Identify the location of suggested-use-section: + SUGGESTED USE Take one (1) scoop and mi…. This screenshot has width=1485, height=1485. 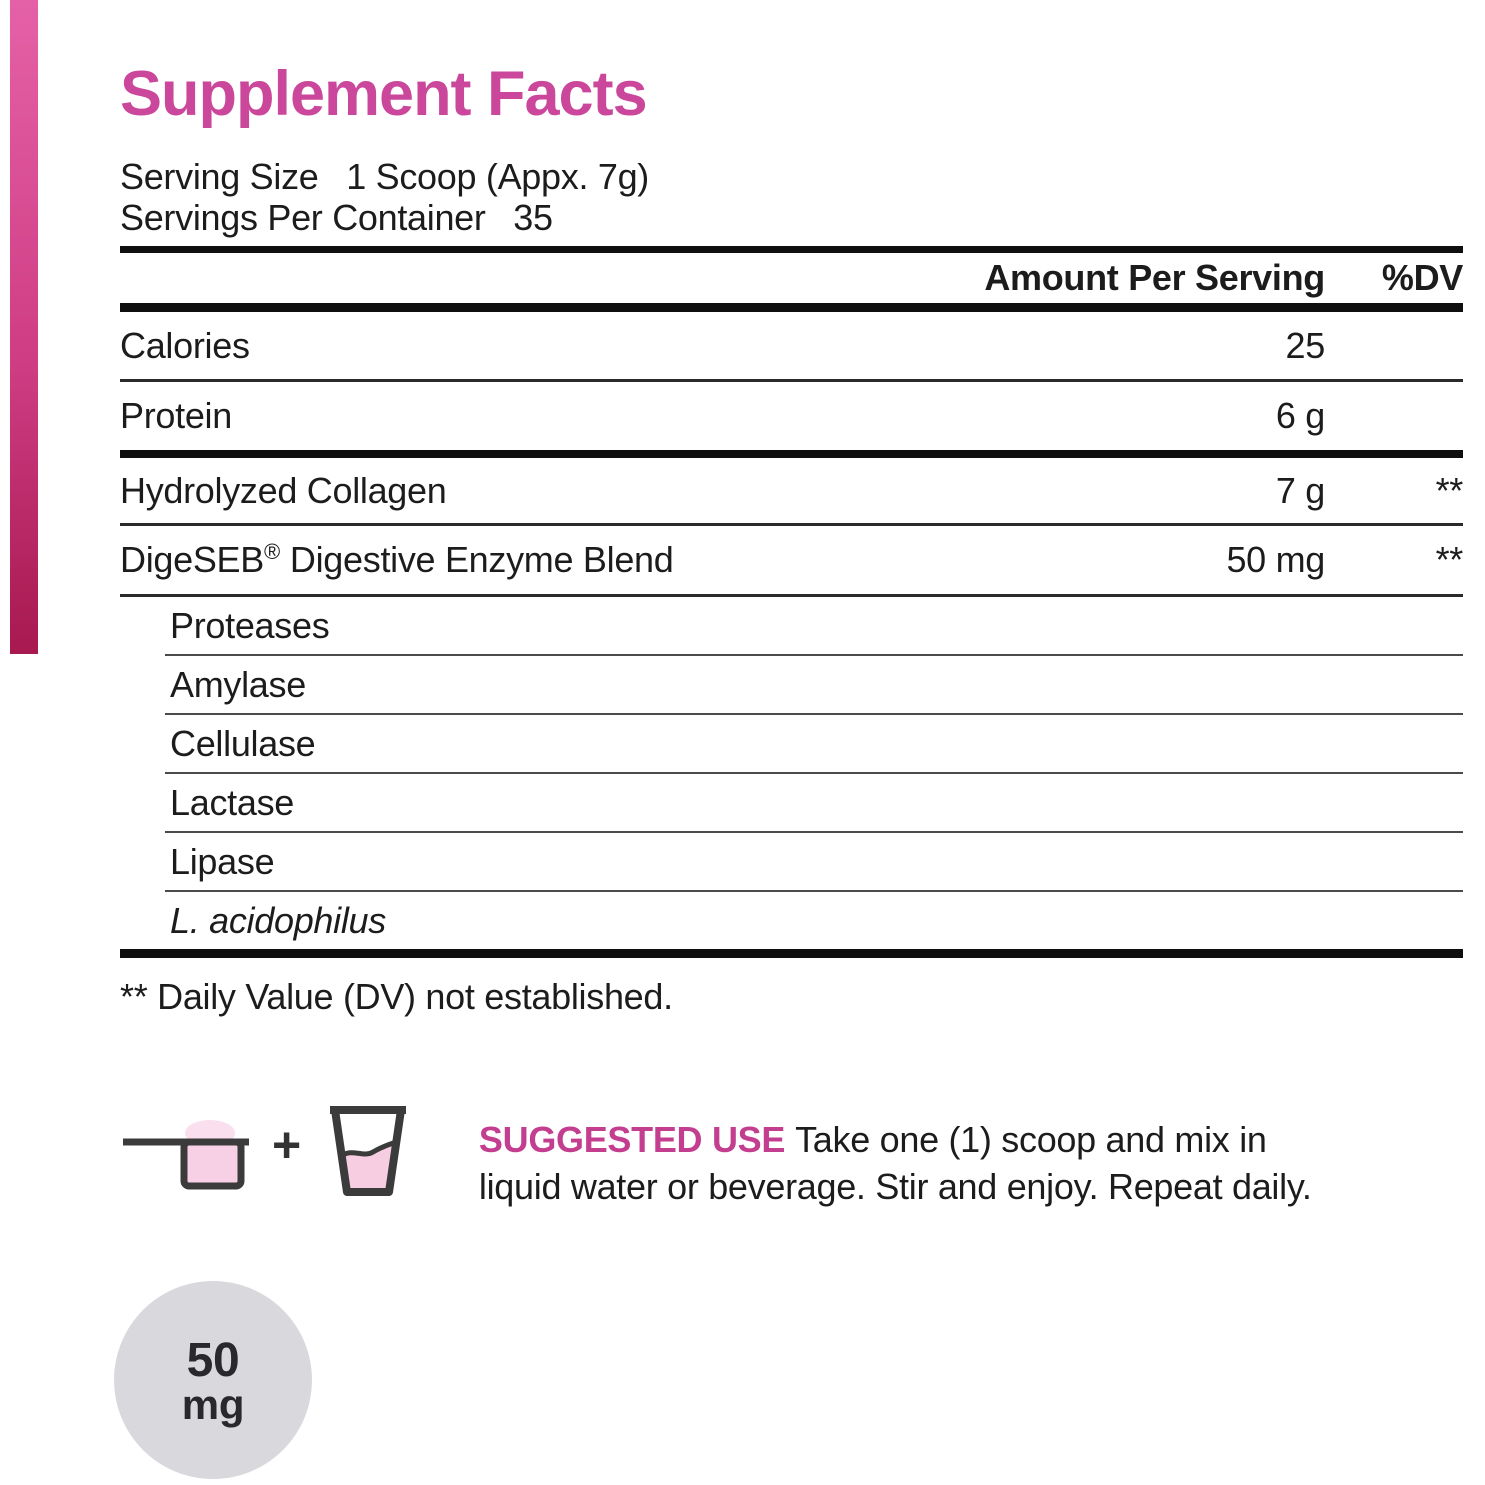
(791, 1156).